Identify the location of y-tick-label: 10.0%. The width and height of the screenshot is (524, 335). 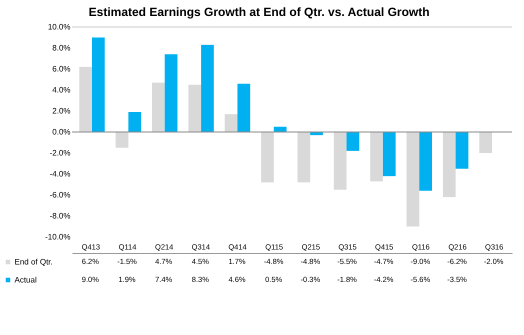
(59, 27).